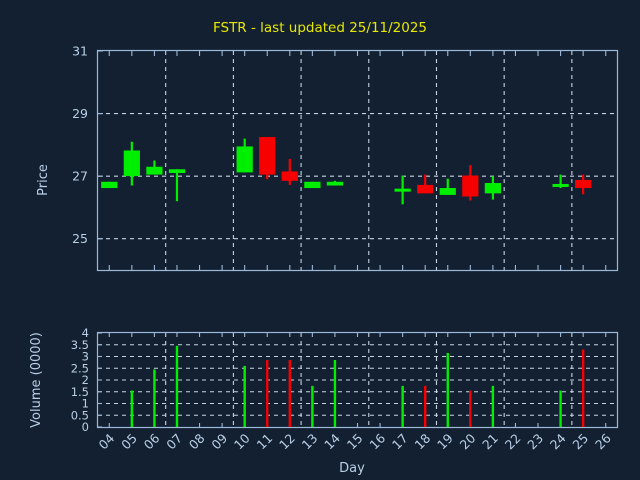  Describe the element at coordinates (320, 28) in the screenshot. I see `chart-title: FSTR - last updated 25/11/2025` at that location.